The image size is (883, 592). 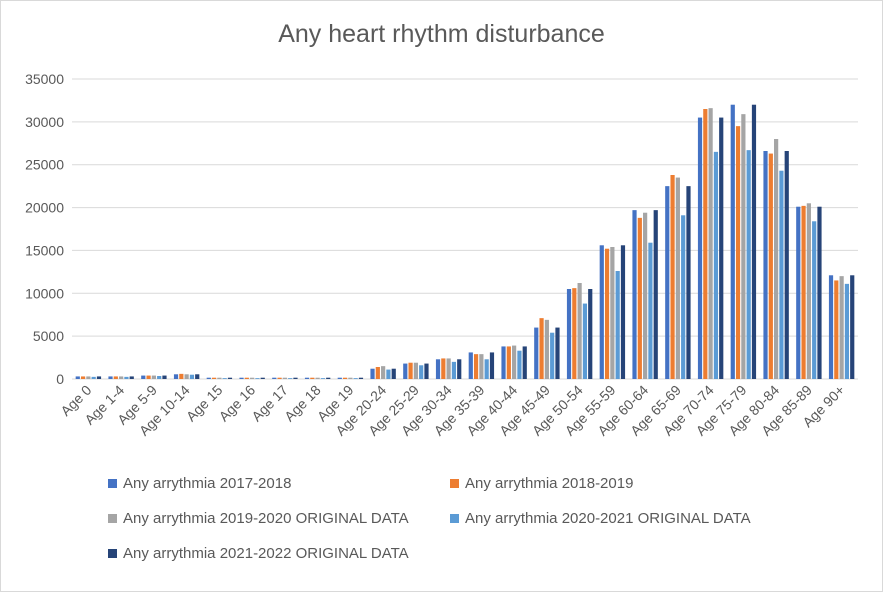 I want to click on y-tick-label: 5000, so click(x=48, y=336).